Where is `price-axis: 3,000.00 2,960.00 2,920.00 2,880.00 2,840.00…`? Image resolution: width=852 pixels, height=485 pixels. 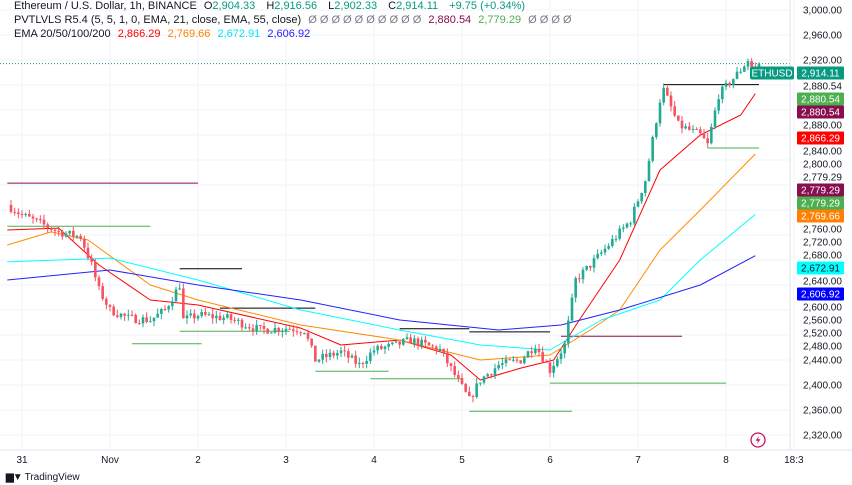 price-axis: 3,000.00 2,960.00 2,920.00 2,880.00 2,840.00… is located at coordinates (822, 224).